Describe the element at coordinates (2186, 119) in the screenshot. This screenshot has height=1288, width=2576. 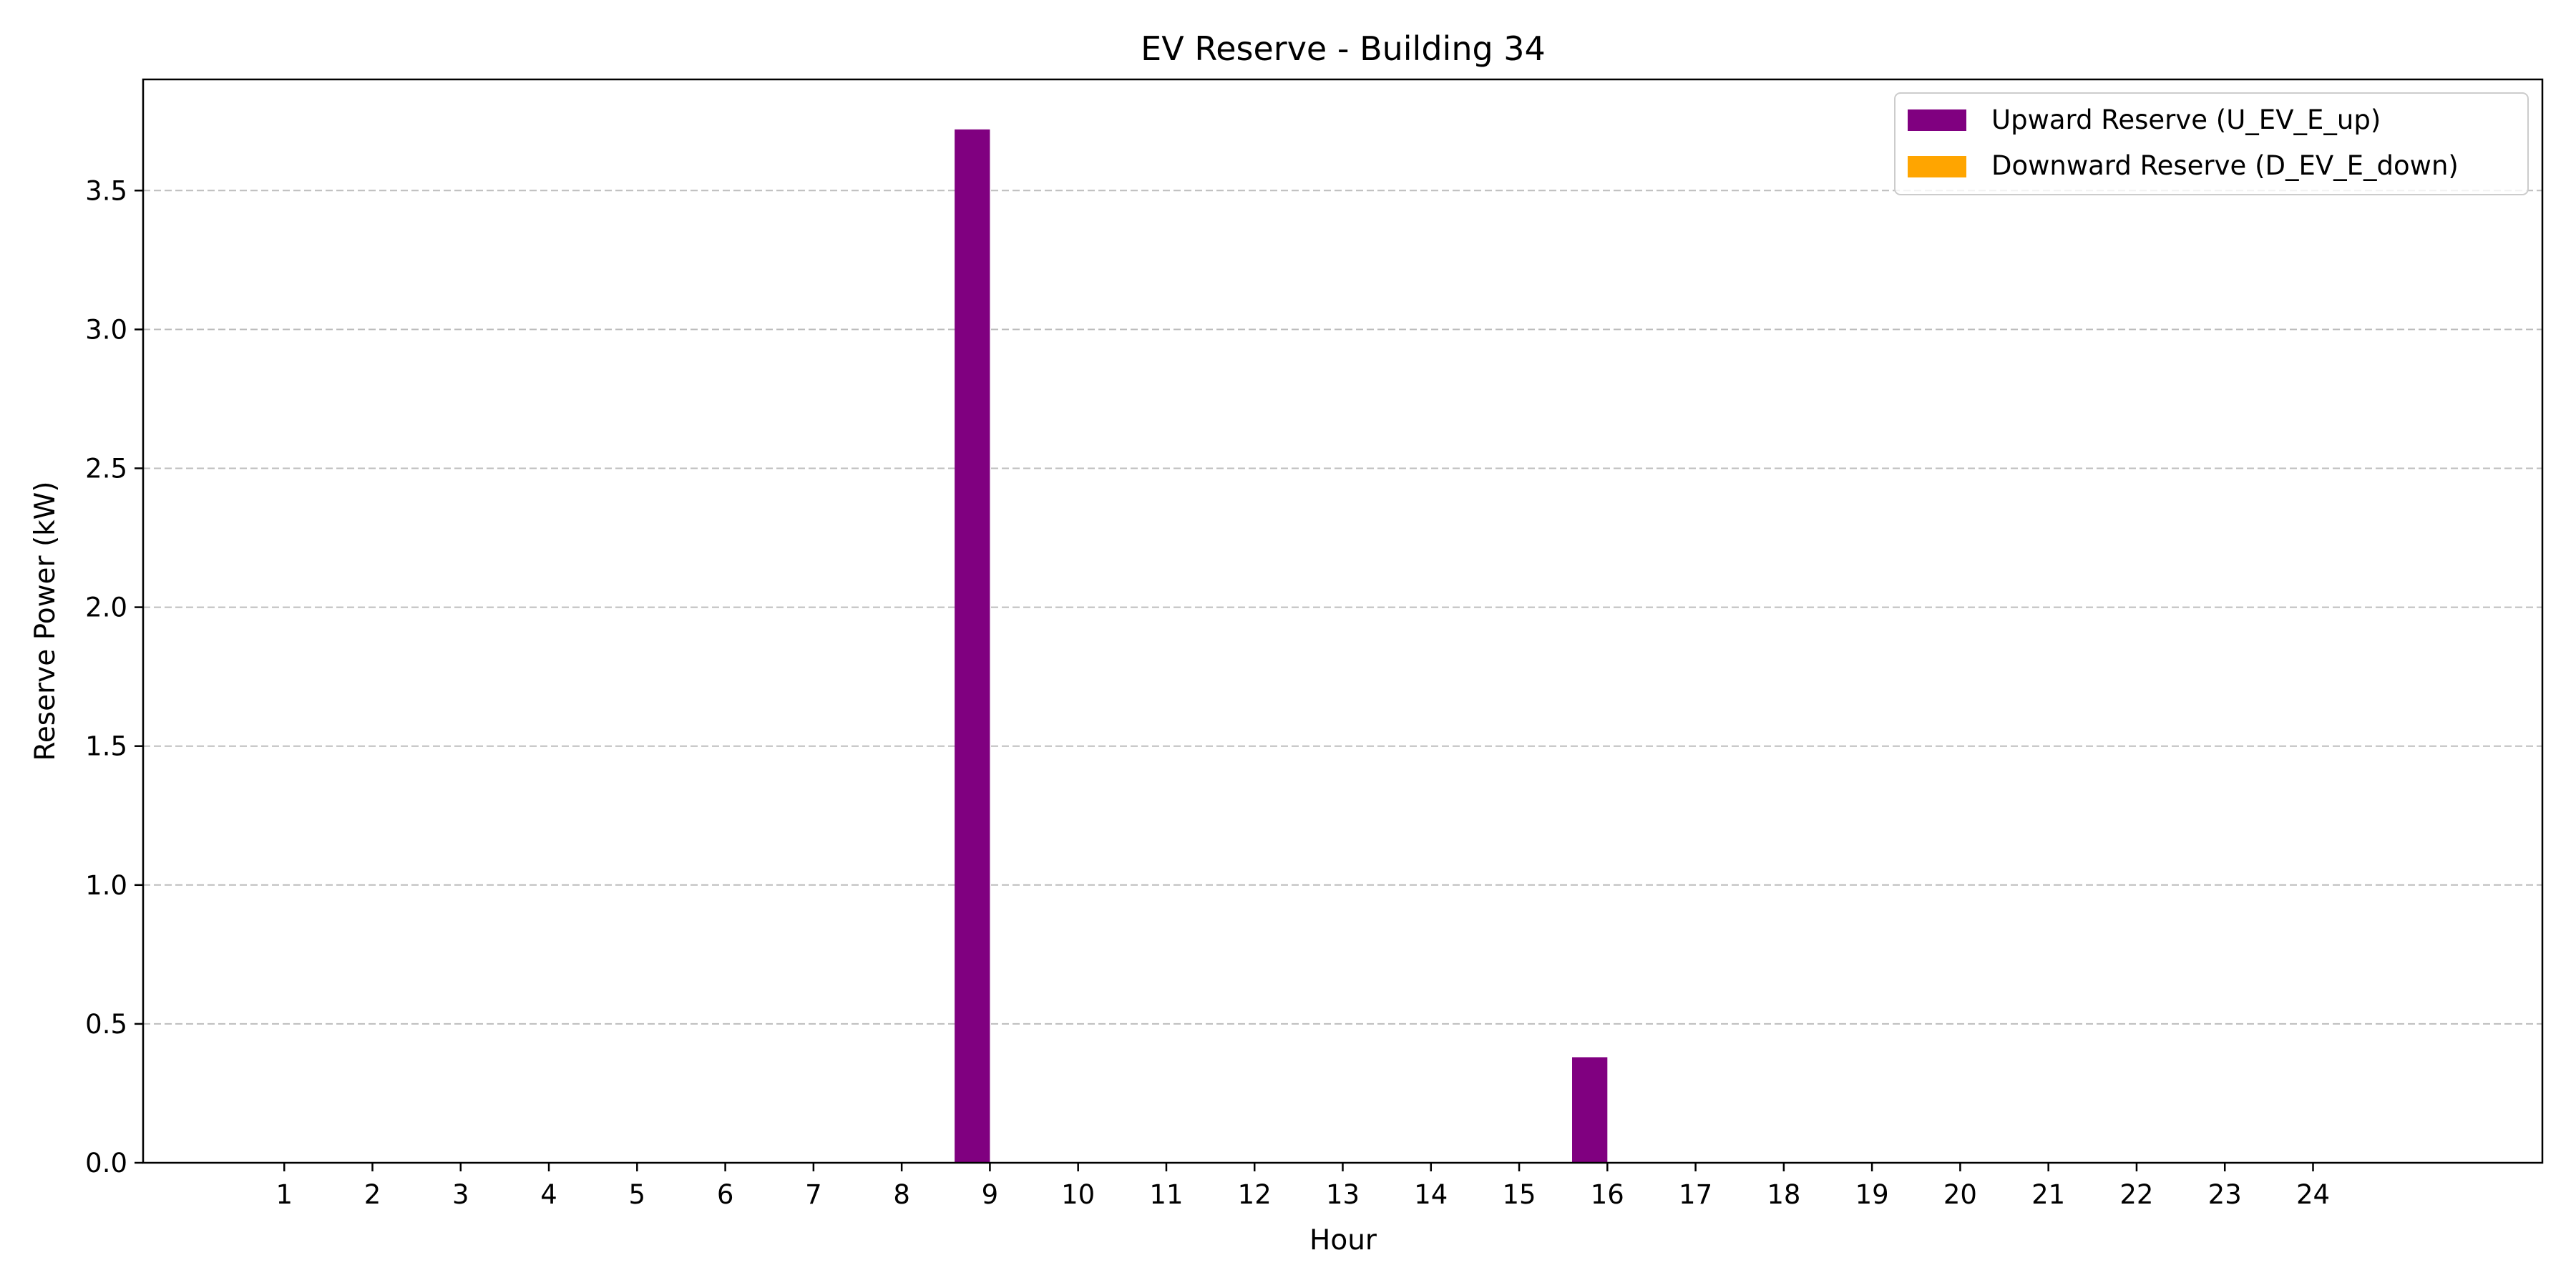
I see `legend-label-upward: Upward Reserve (U_EV_E_up)` at that location.